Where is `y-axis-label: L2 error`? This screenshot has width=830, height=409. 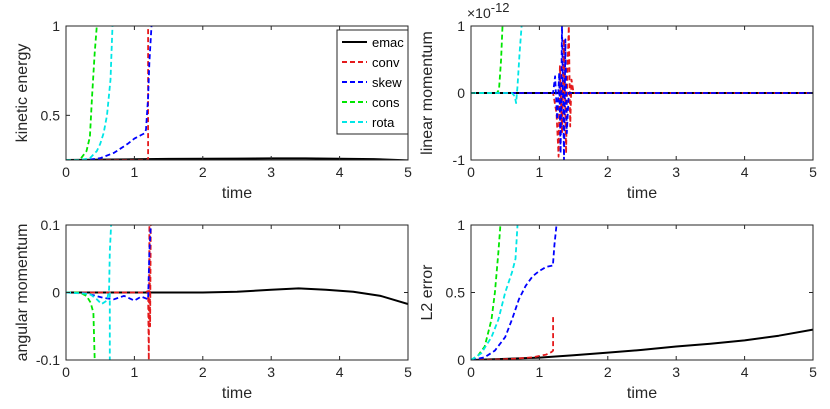
y-axis-label: L2 error is located at coordinates (427, 292).